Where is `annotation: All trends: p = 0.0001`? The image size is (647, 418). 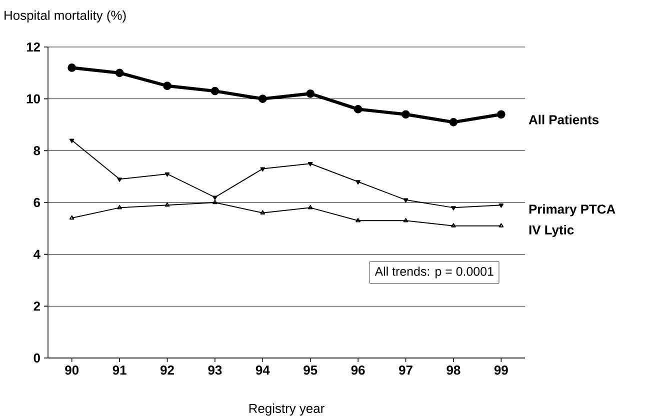 annotation: All trends: p = 0.0001 is located at coordinates (434, 272).